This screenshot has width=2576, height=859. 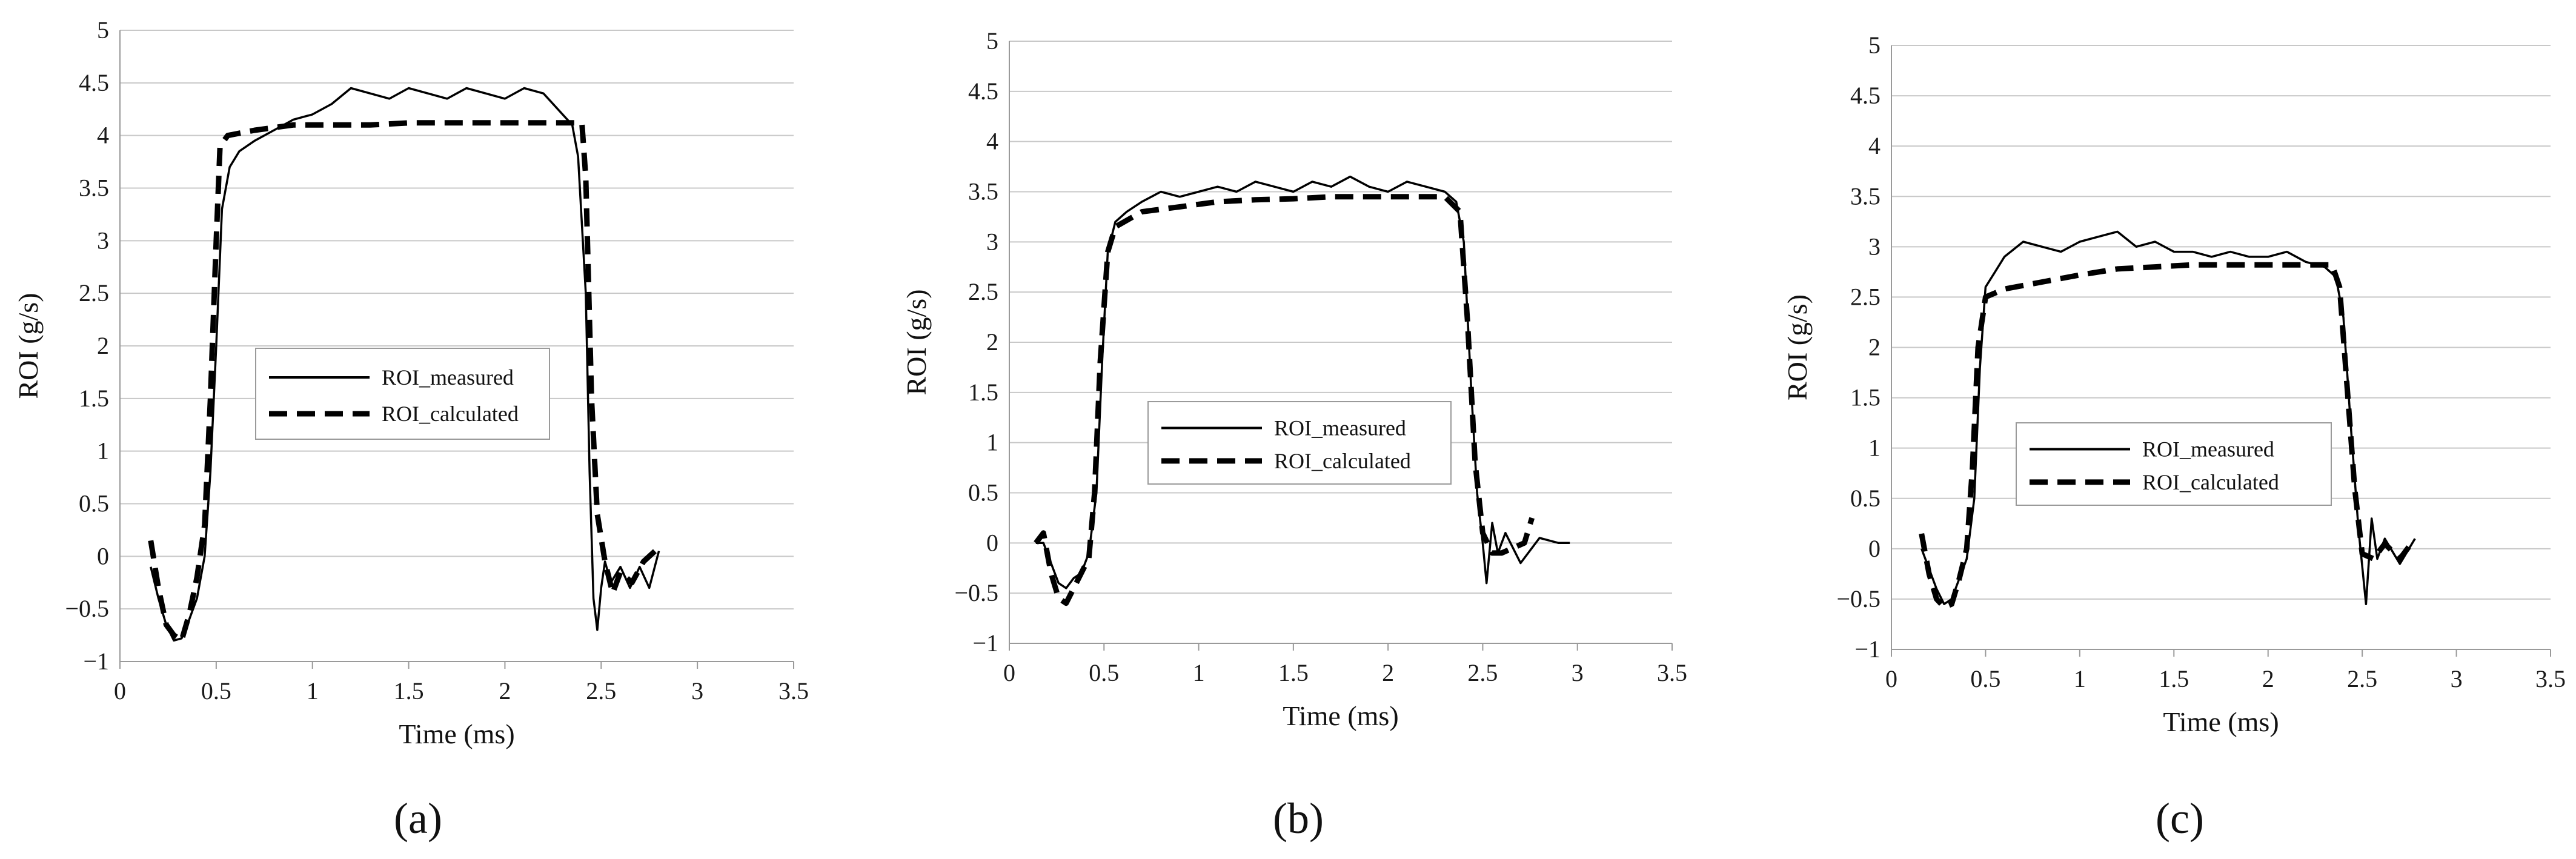 What do you see at coordinates (418, 818) in the screenshot?
I see `caption-a: (a)` at bounding box center [418, 818].